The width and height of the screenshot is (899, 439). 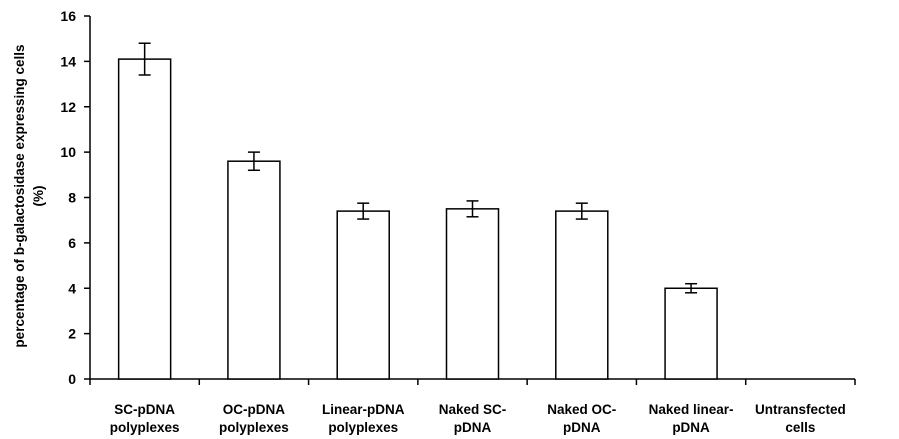 I want to click on y-tick-label: 14, so click(x=68, y=61).